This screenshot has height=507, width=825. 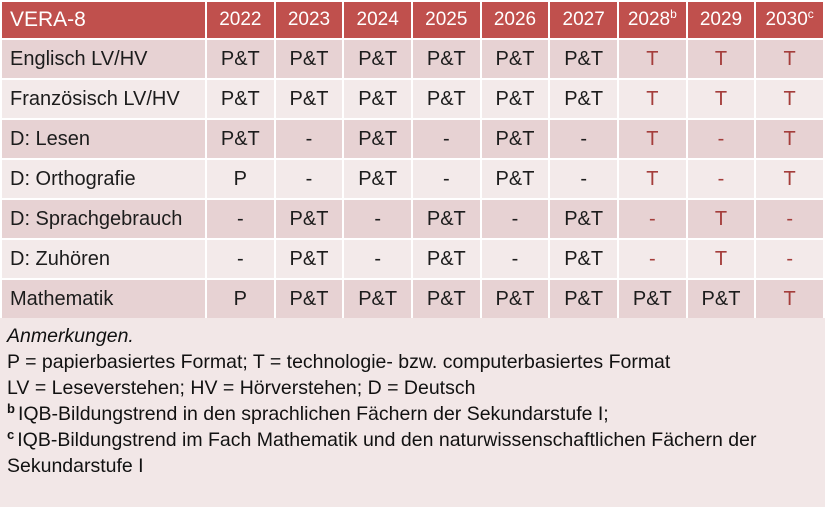 What do you see at coordinates (103, 59) in the screenshot?
I see `row-label: Englisch LV/HV` at bounding box center [103, 59].